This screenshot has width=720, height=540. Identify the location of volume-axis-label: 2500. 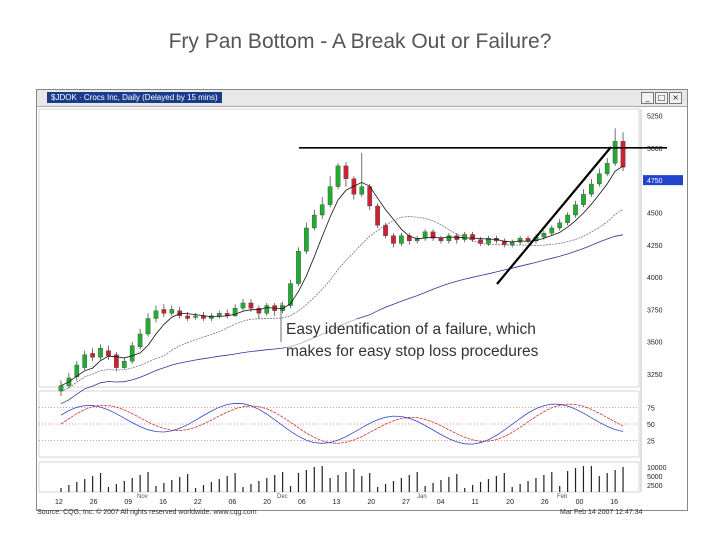
(655, 486).